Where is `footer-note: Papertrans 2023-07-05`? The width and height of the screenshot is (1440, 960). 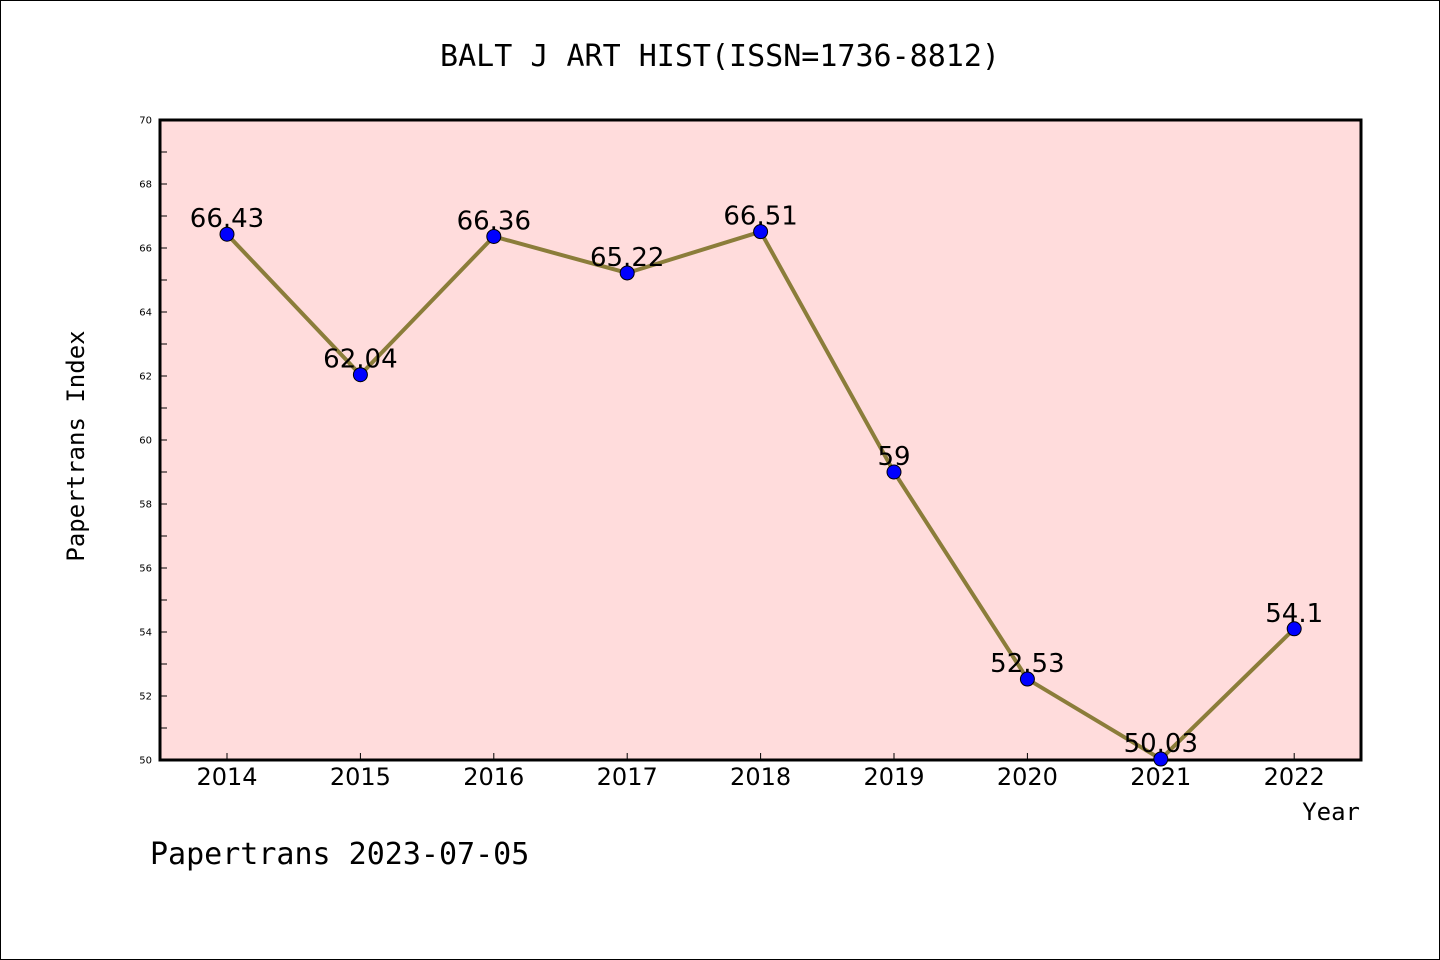 footer-note: Papertrans 2023-07-05 is located at coordinates (339, 854).